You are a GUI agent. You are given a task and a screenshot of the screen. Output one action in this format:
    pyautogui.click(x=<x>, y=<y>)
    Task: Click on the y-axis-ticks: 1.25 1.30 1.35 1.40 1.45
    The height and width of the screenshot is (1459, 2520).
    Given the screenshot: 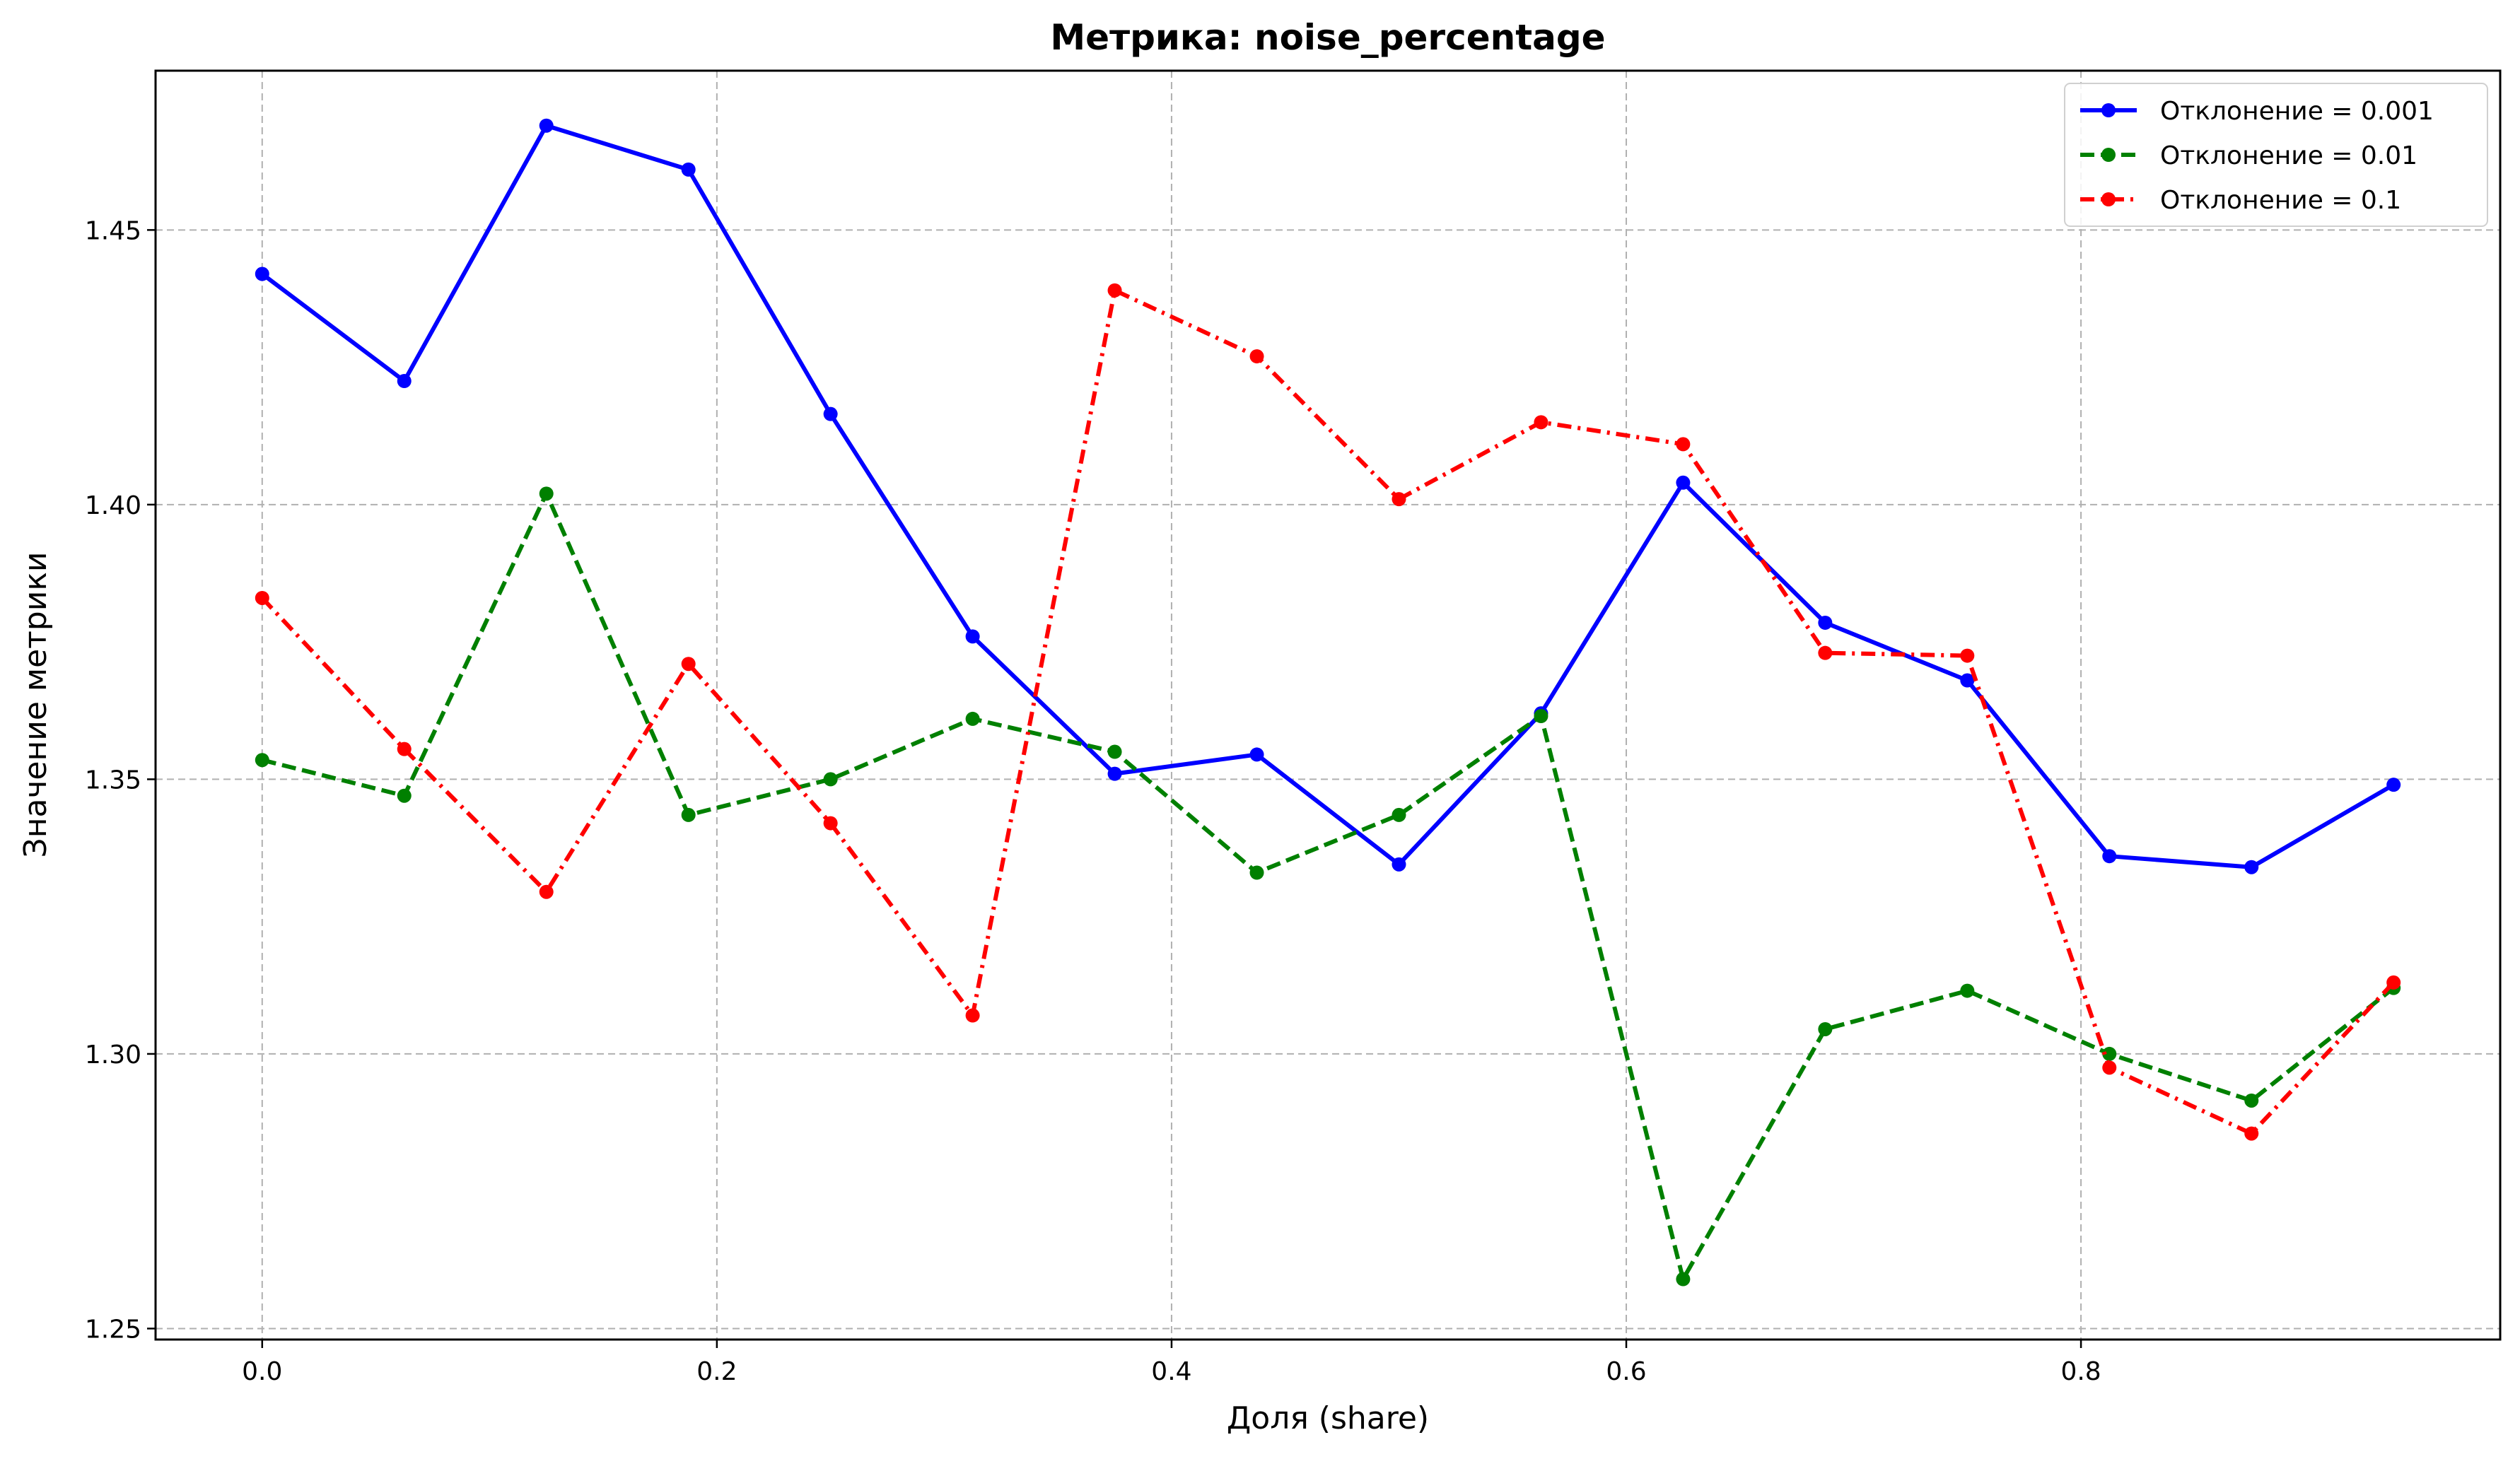 What is the action you would take?
    pyautogui.click(x=120, y=780)
    